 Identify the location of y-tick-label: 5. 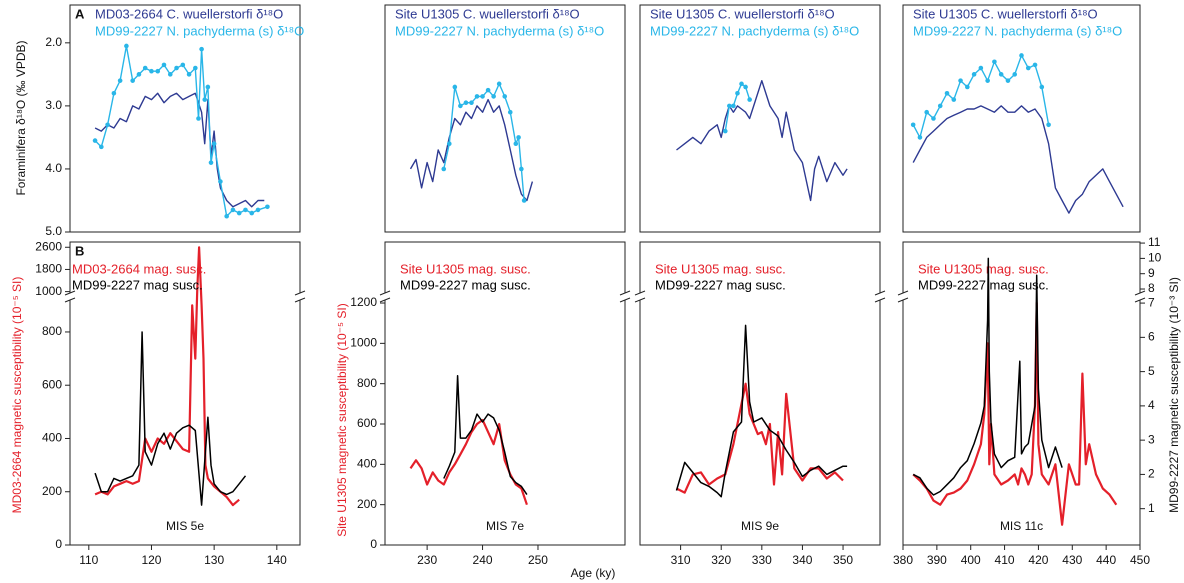
(1151, 371).